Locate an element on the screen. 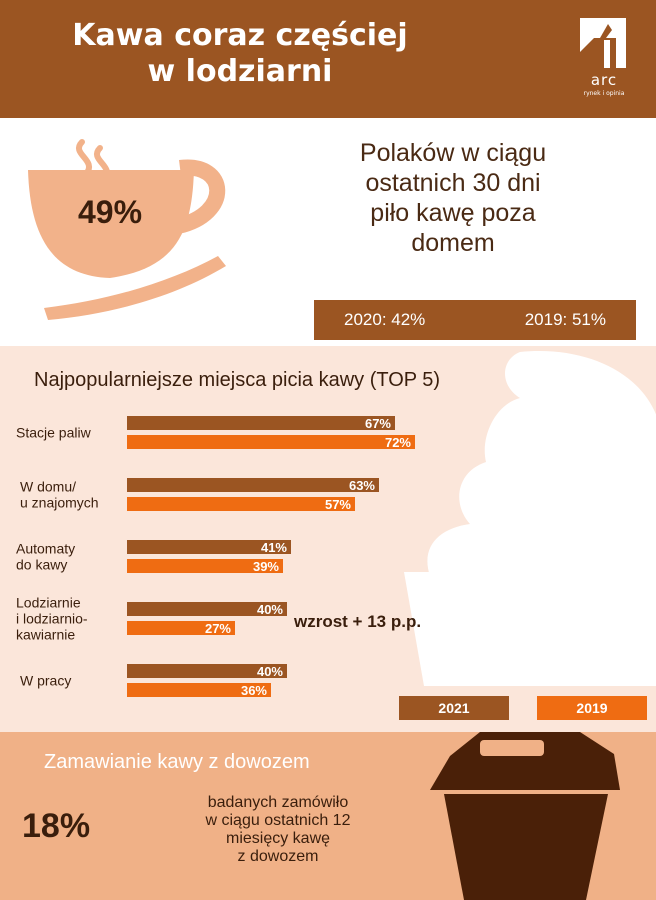 Image resolution: width=656 pixels, height=900 pixels. bar-value-label: 67% is located at coordinates (378, 423).